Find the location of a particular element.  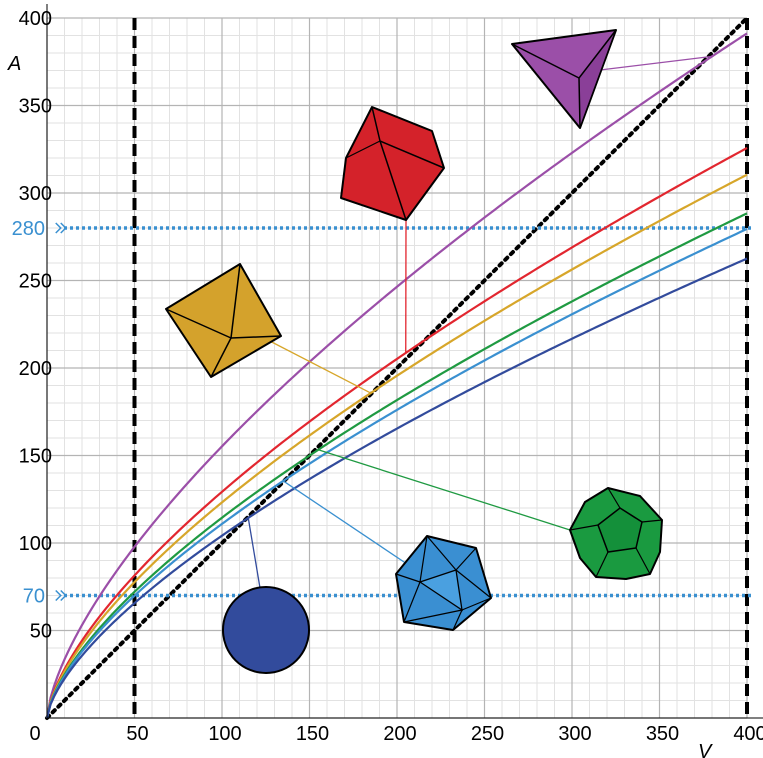

cube-icon is located at coordinates (392, 163).